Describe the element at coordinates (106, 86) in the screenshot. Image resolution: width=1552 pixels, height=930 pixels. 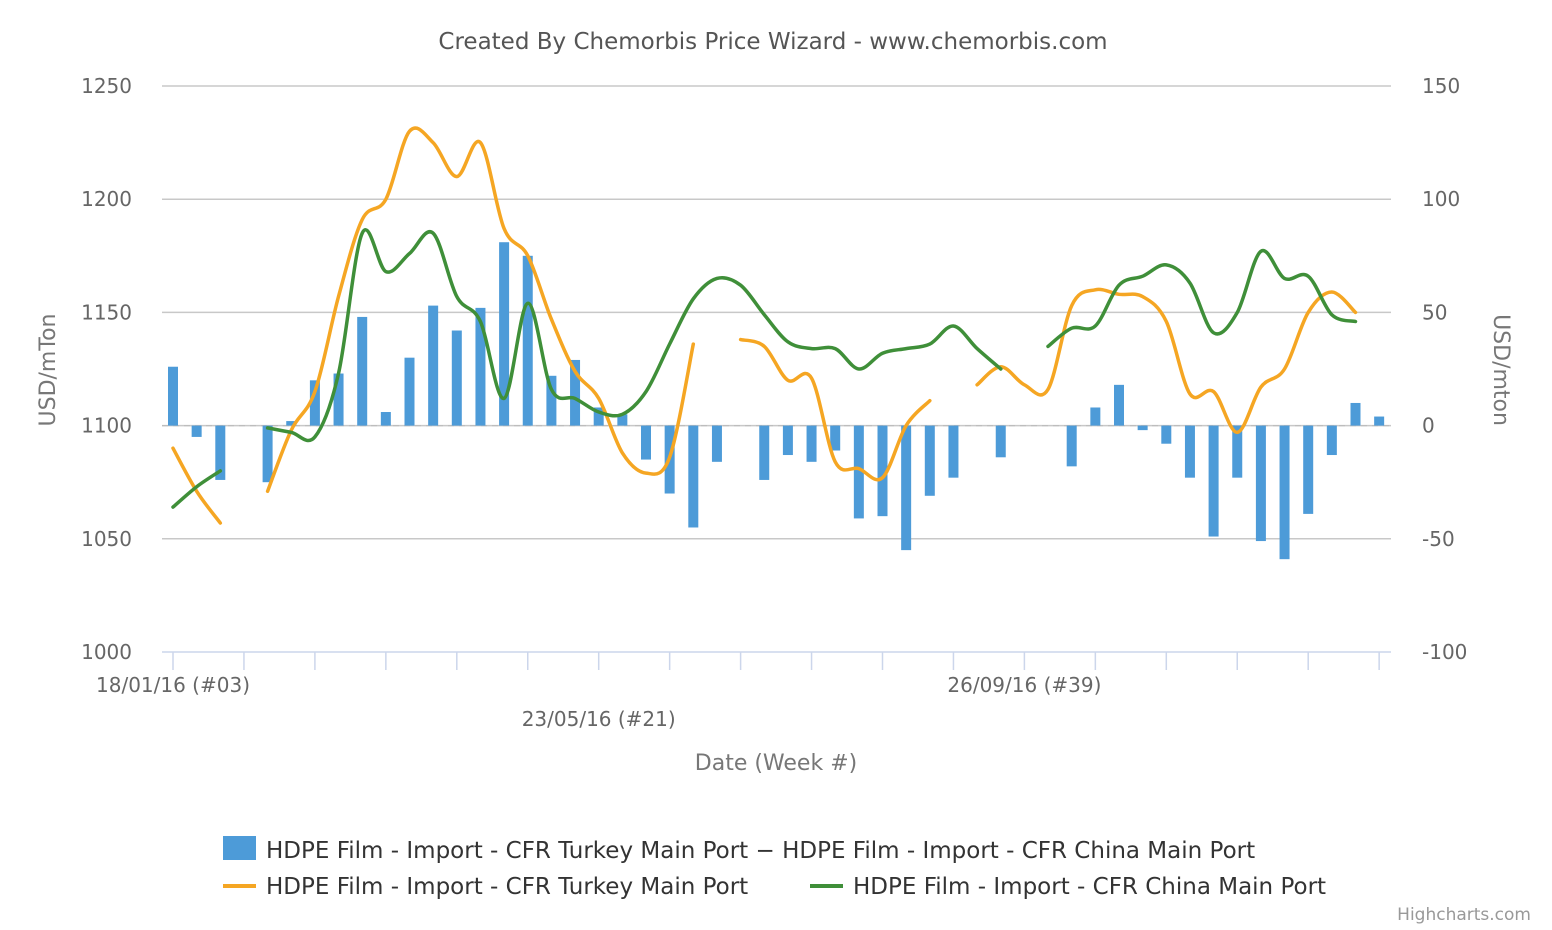
I see `y-tick-label: 1250` at that location.